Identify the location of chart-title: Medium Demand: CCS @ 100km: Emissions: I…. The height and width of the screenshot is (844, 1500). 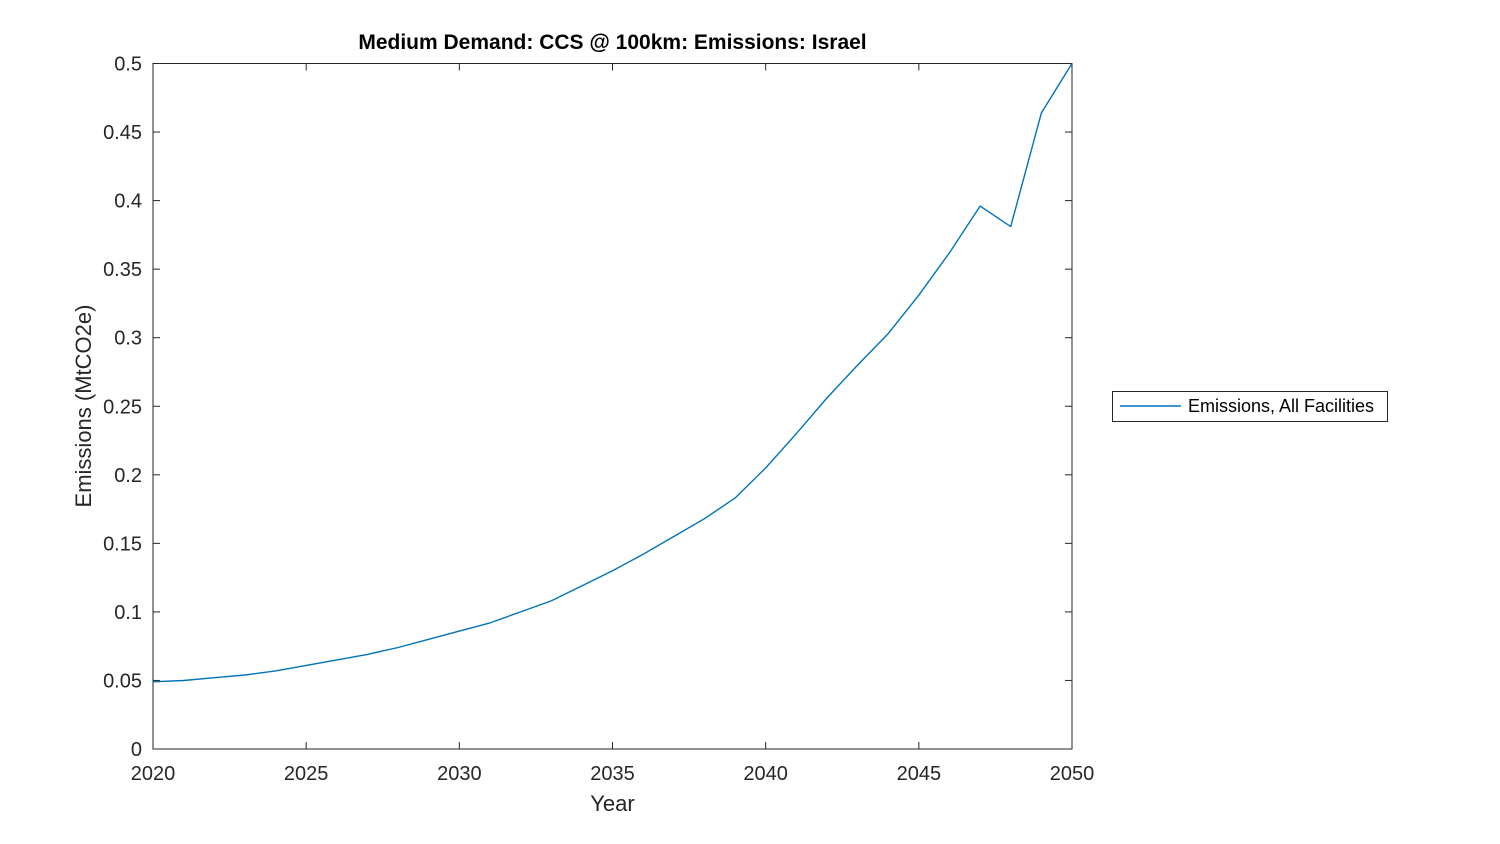
(612, 42).